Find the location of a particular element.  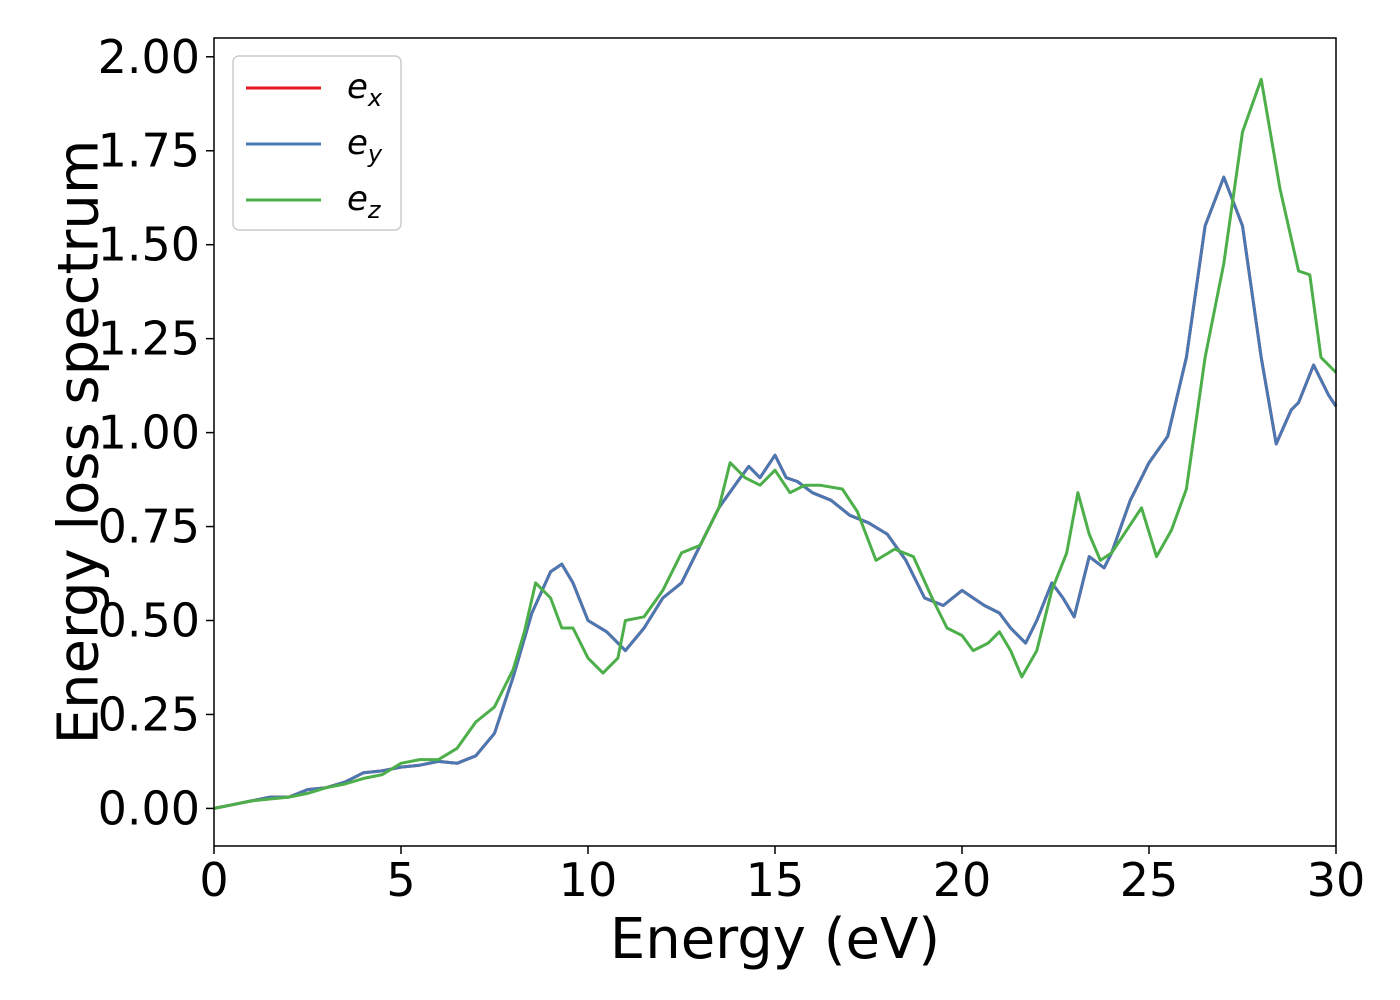

x-tick-label: 0 is located at coordinates (213, 880).